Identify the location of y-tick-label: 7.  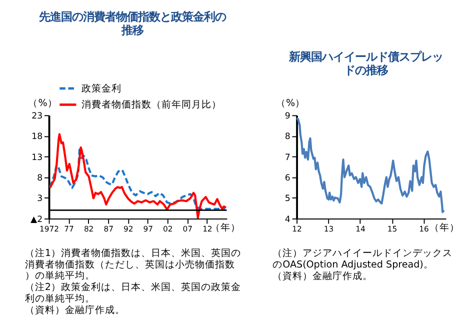
(287, 157).